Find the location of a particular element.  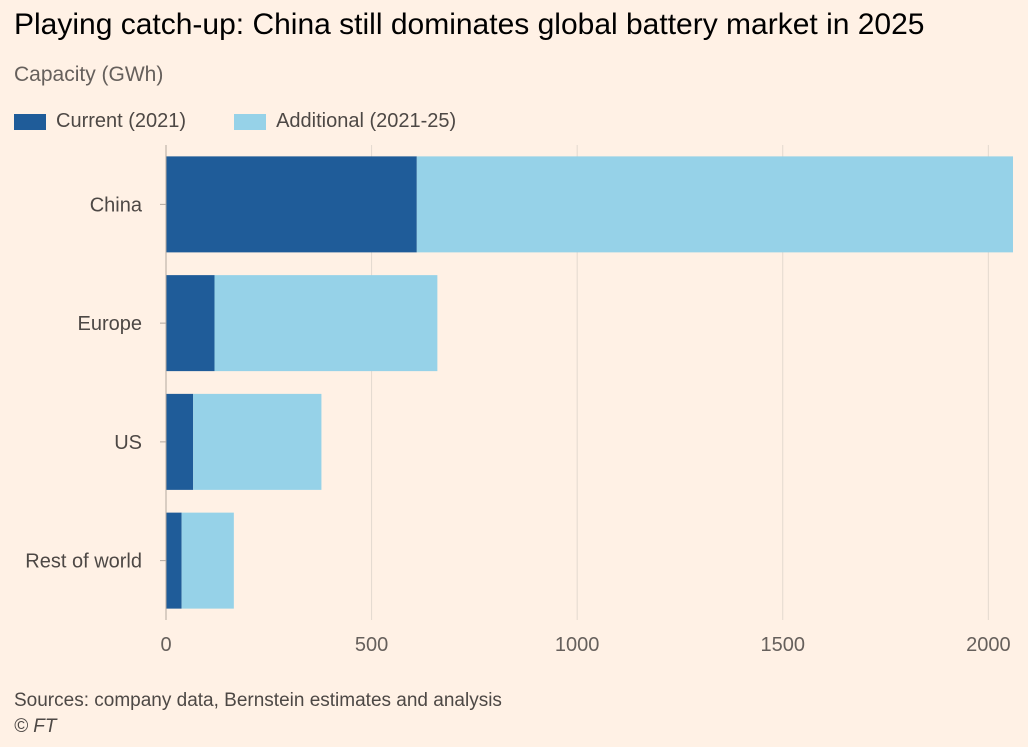

y-tick-label-europe: Europe is located at coordinates (110, 324).